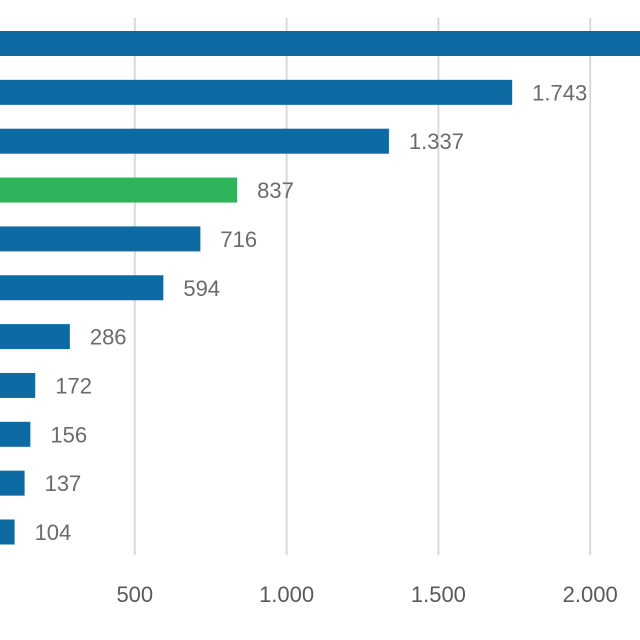 The image size is (640, 640). Describe the element at coordinates (63, 483) in the screenshot. I see `data-label-9: 137` at that location.